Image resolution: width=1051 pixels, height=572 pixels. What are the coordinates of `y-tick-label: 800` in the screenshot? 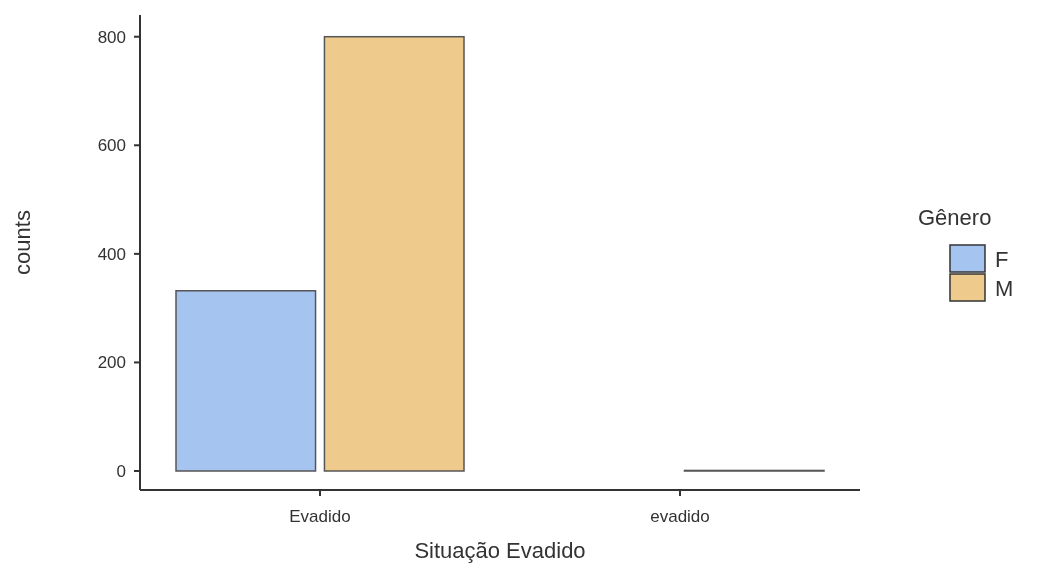 It's located at (111, 37).